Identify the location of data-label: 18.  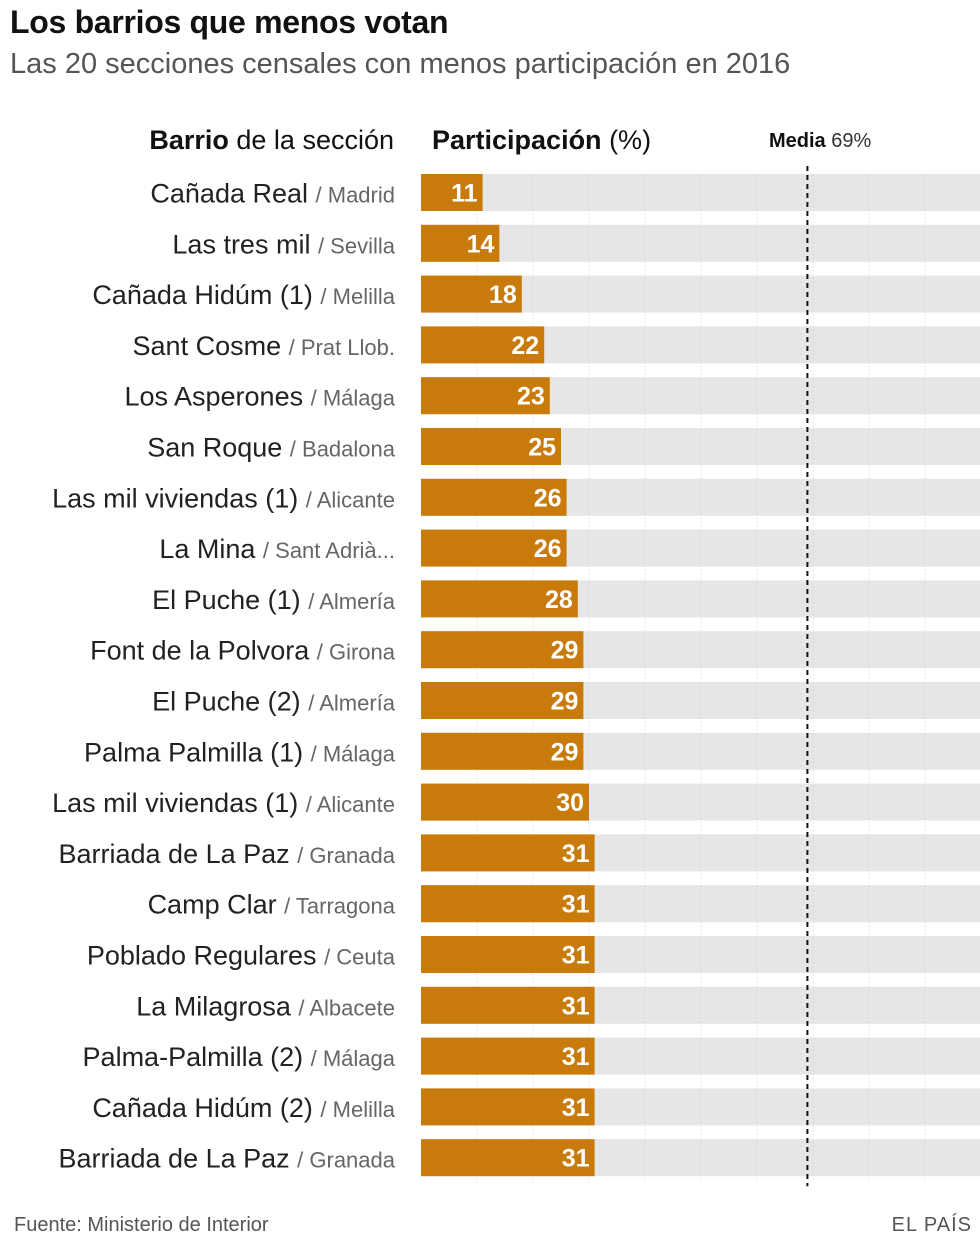
(503, 295).